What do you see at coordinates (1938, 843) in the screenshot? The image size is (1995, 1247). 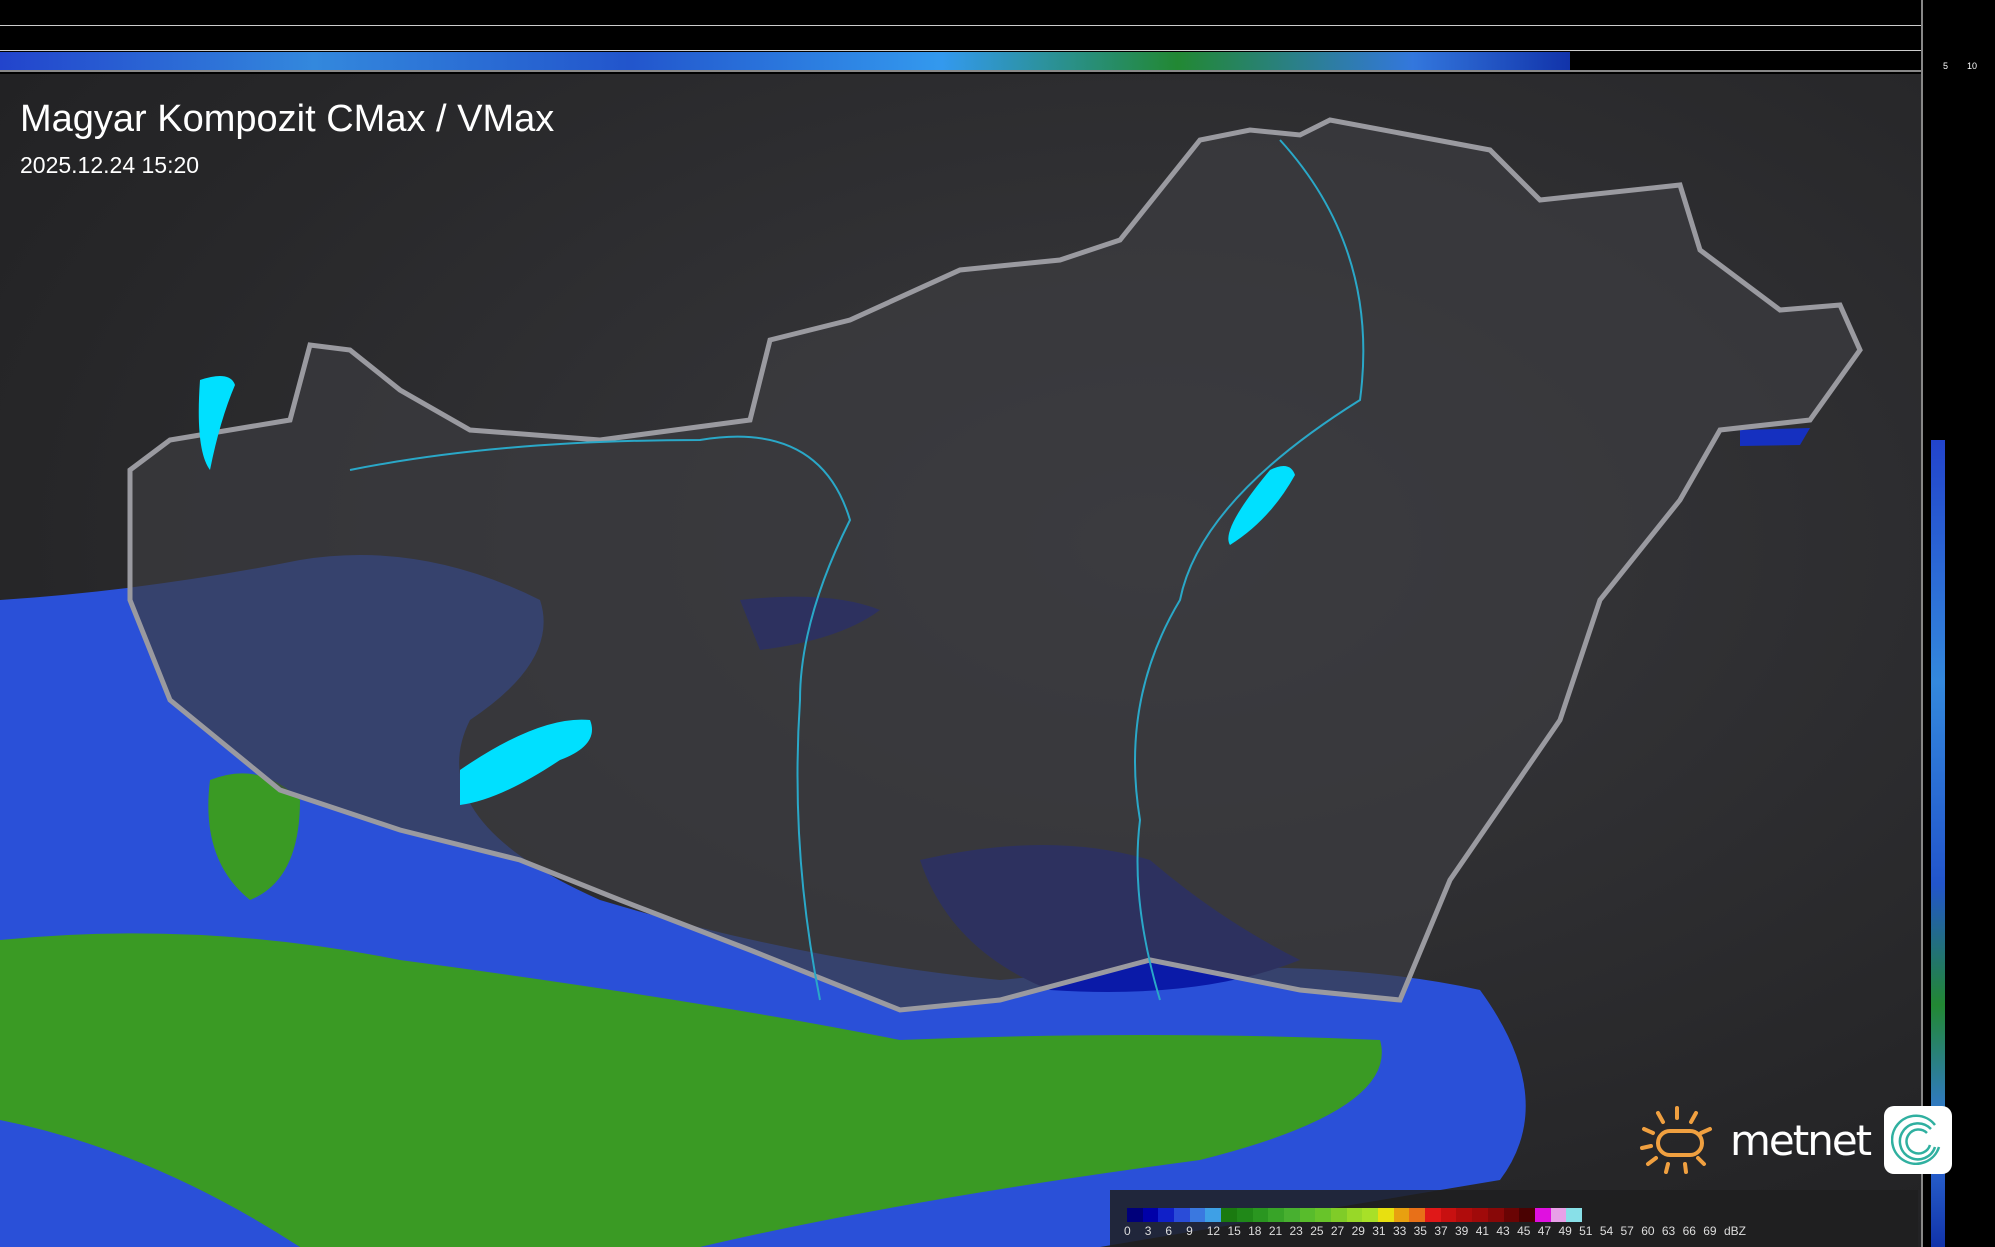 I see `cross-section-radar-strip-right` at bounding box center [1938, 843].